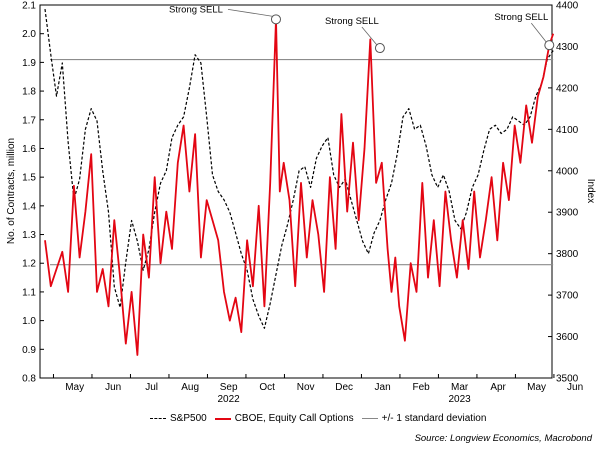 Image resolution: width=606 pixels, height=455 pixels. Describe the element at coordinates (567, 171) in the screenshot. I see `y-right-tick-label: 4000` at that location.